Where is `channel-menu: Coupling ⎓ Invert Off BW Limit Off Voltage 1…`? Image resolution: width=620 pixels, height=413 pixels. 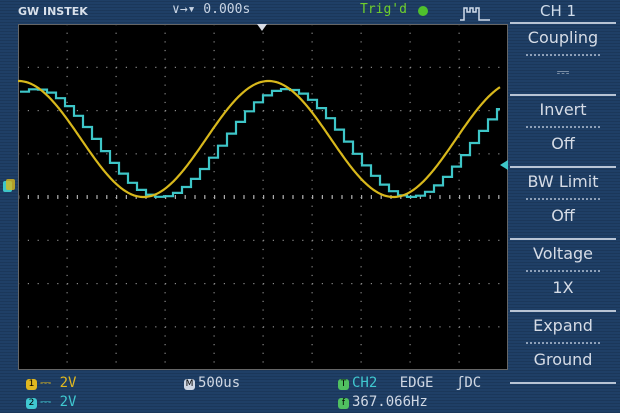 channel-menu: Coupling ⎓ Invert Off BW Limit Off Voltage 1… is located at coordinates (563, 203).